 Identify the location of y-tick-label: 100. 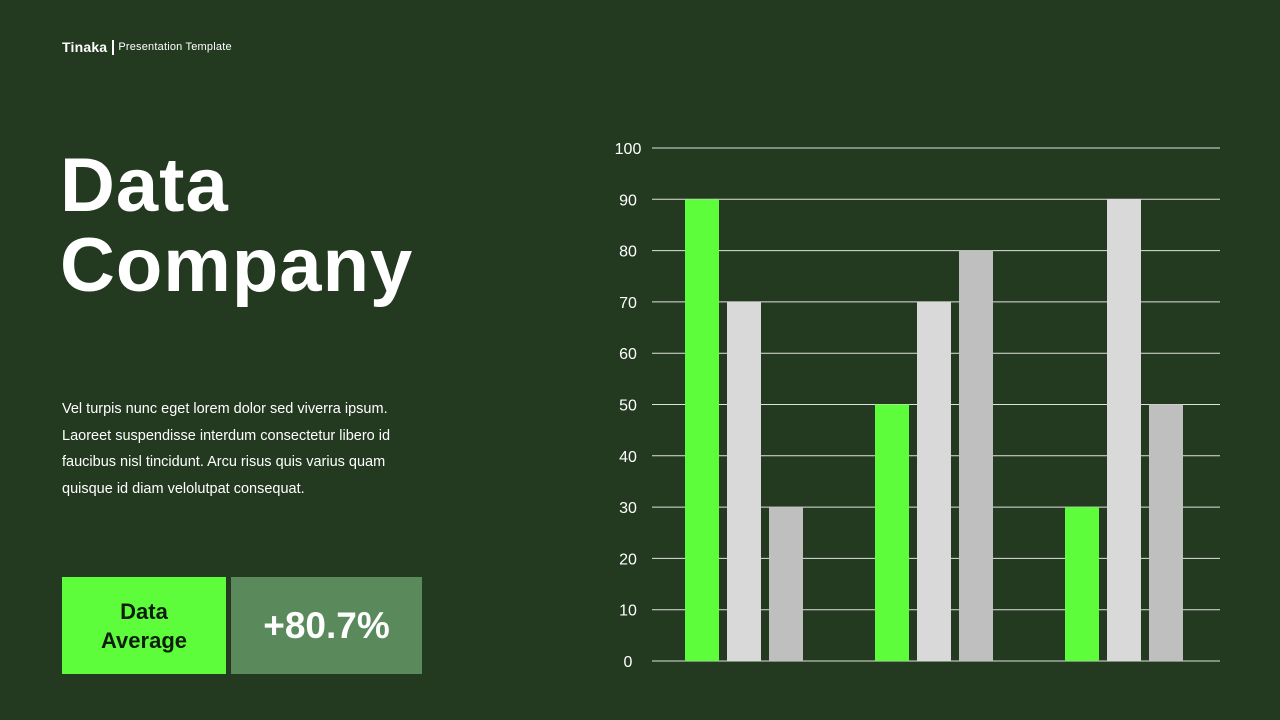
(628, 149).